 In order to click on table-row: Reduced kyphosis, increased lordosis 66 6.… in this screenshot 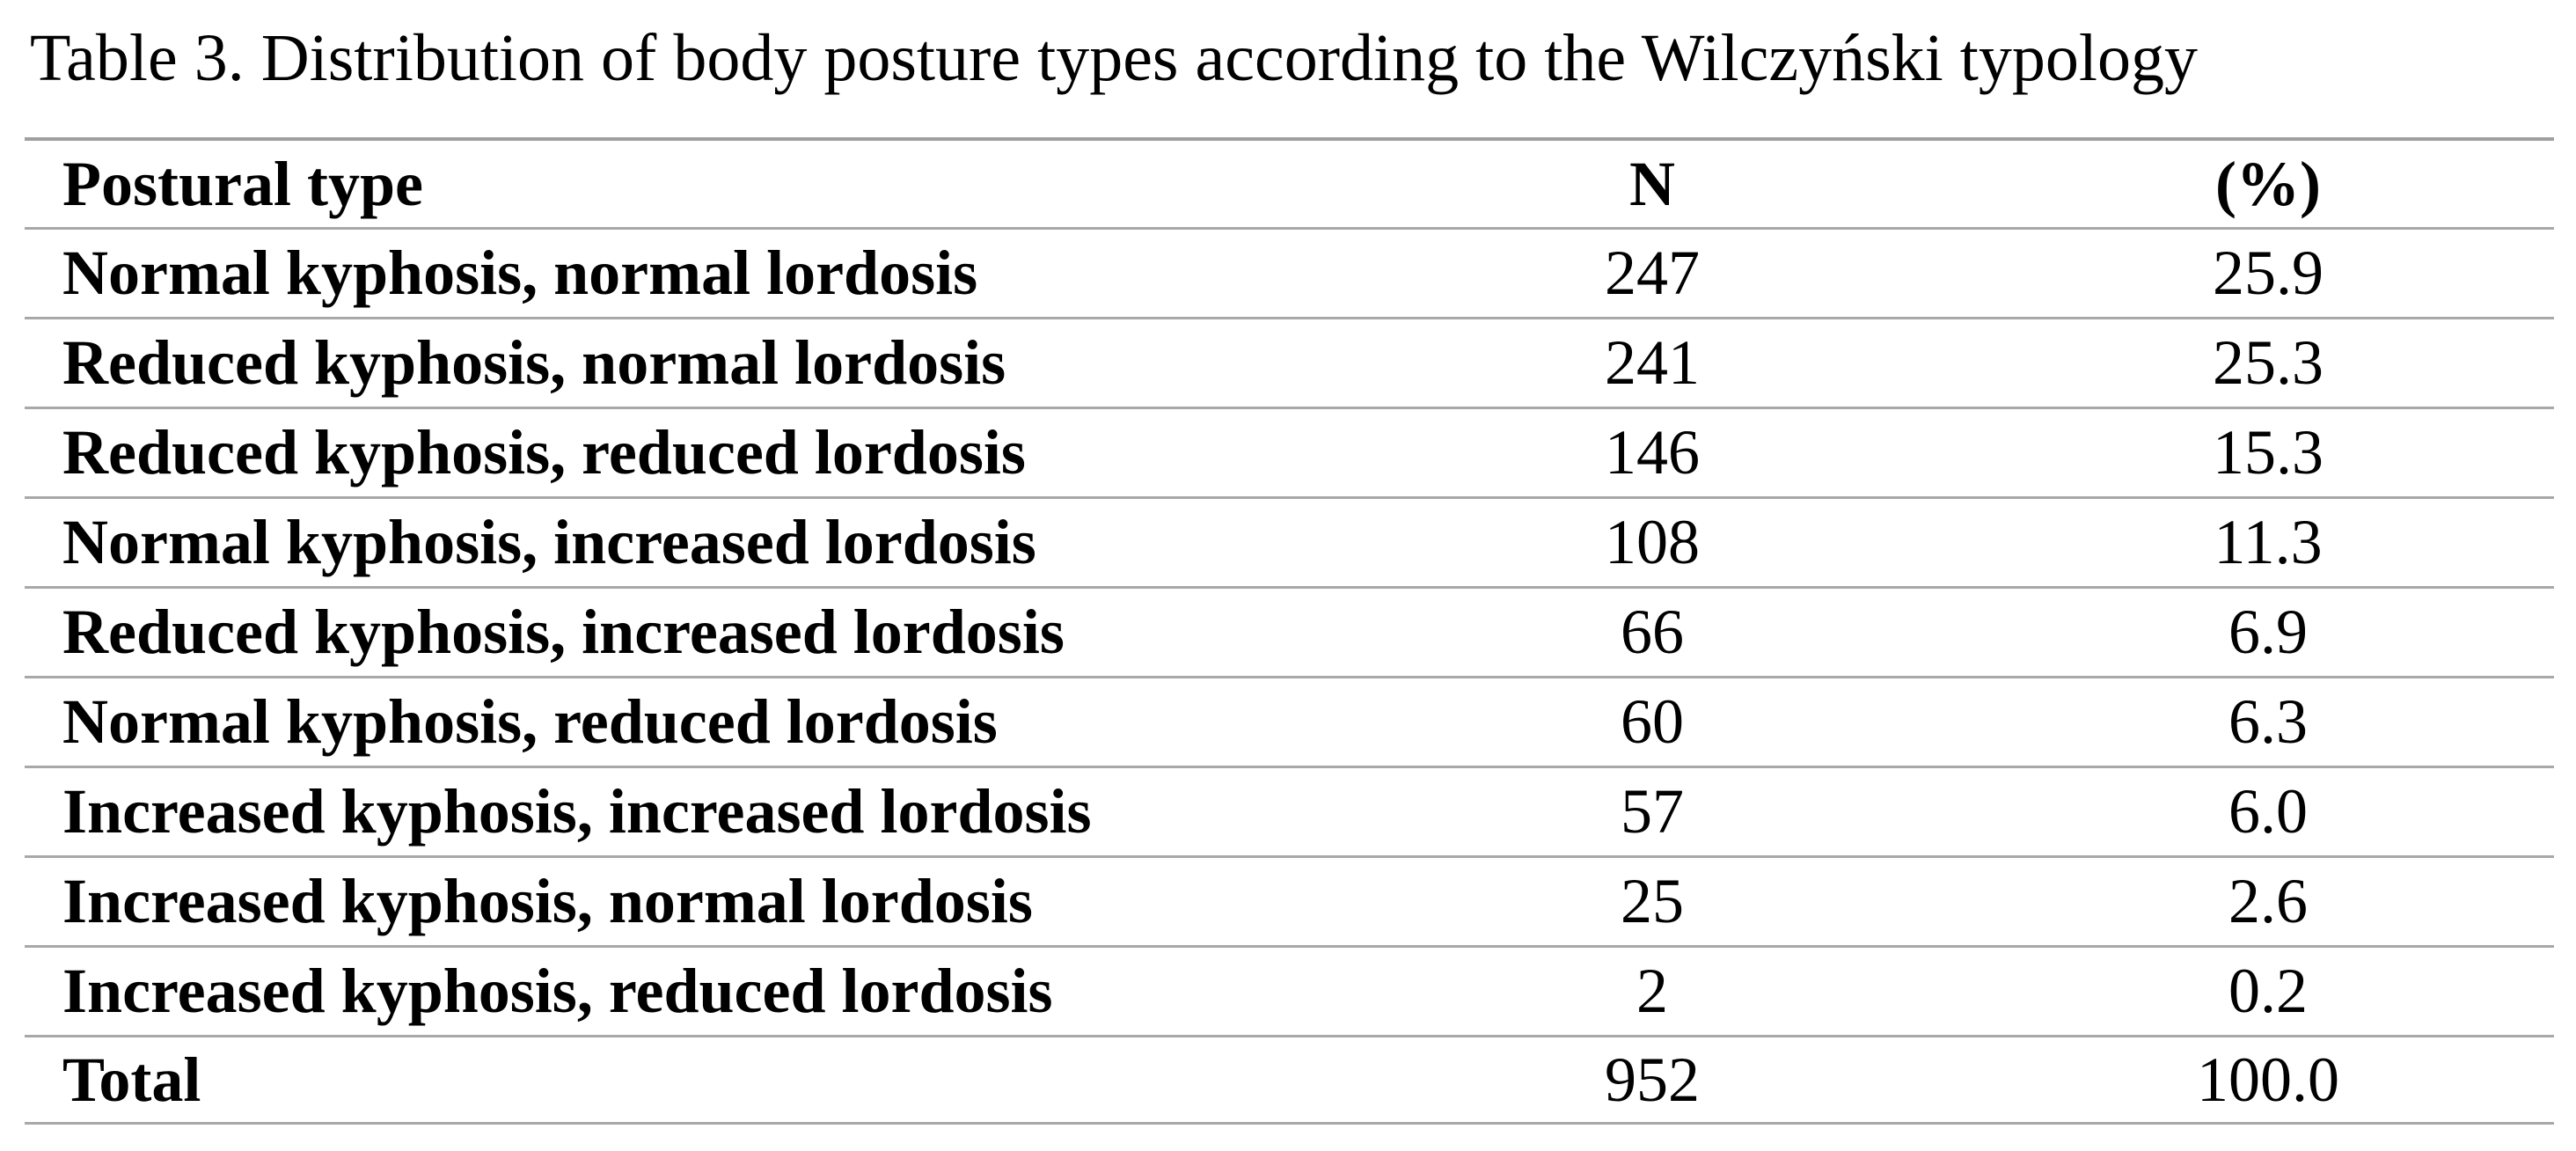, I will do `click(1289, 631)`.